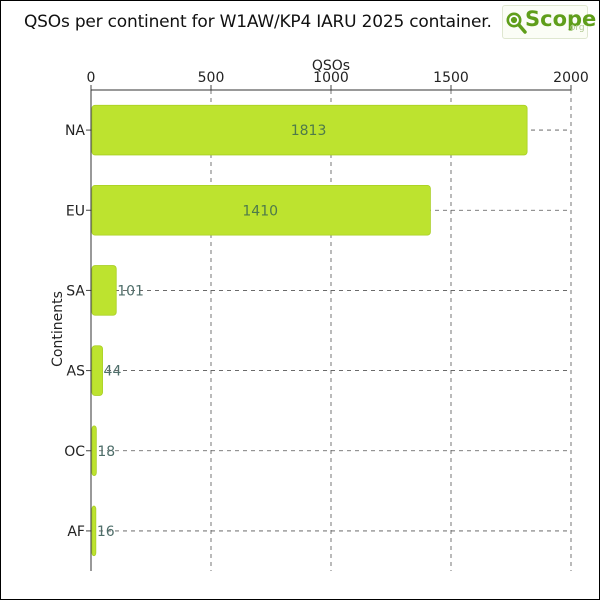 Image resolution: width=600 pixels, height=600 pixels. I want to click on bar-na, so click(309, 130).